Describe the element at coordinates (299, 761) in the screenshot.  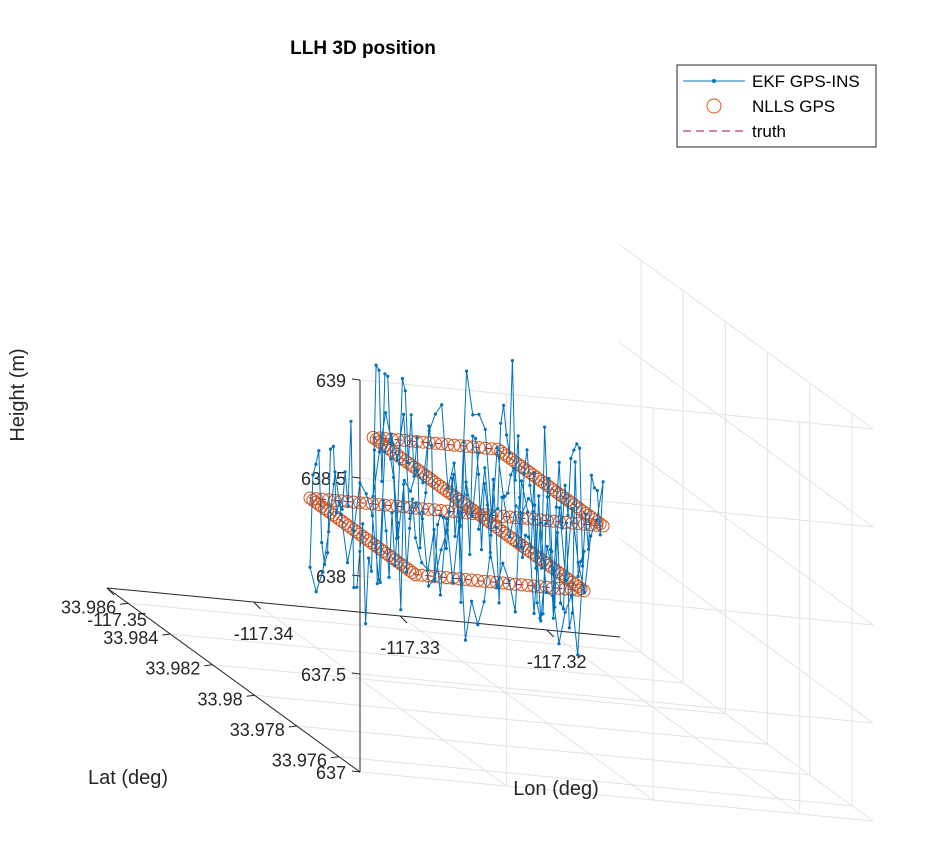
I see `y-tick-label: 33.976` at that location.